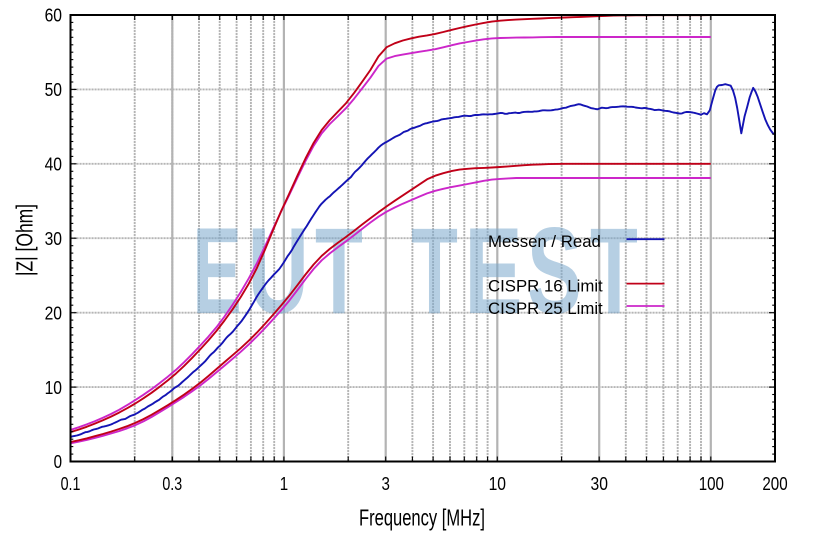  I want to click on svg-text: 1, so click(284, 483).